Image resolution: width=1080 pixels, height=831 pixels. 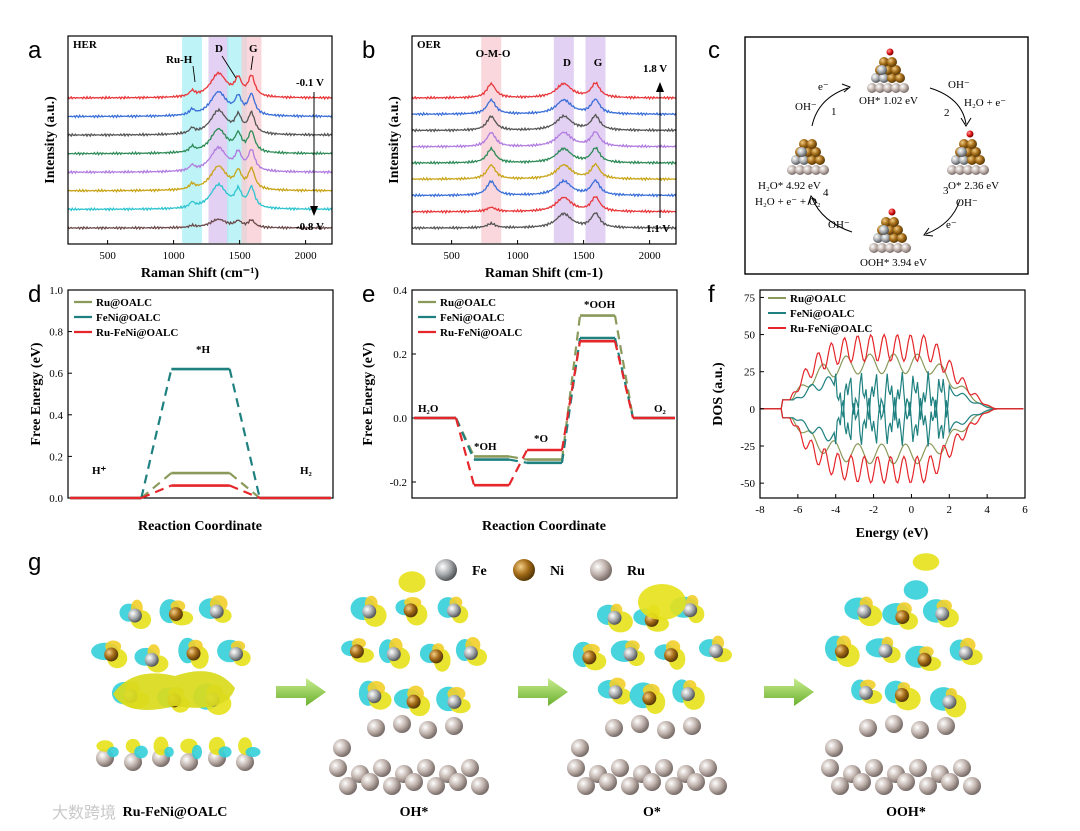 I want to click on state-oh: OH* 1.02 eV, so click(x=888, y=101).